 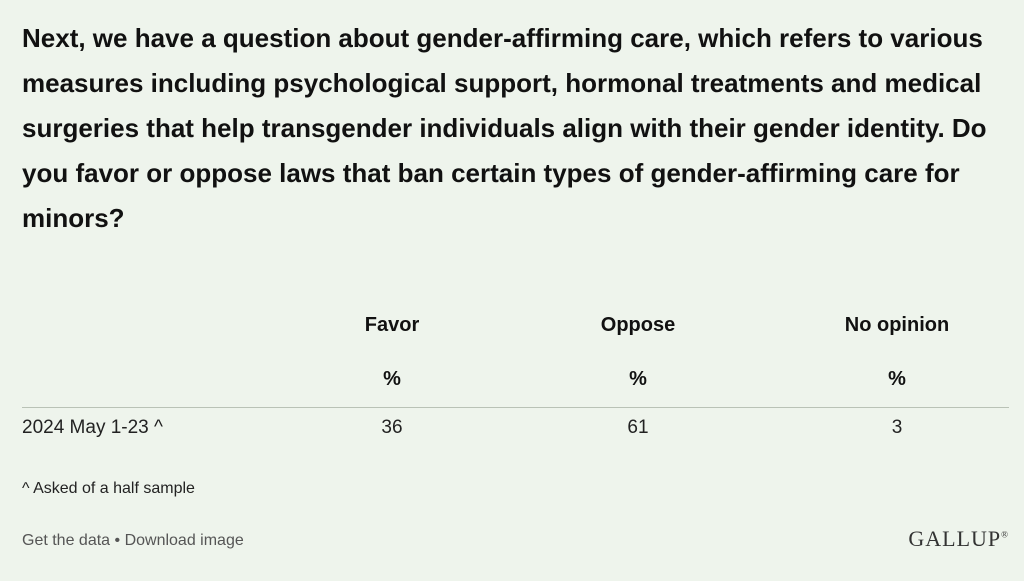 I want to click on column-header-no-opinion: No opinion, so click(x=897, y=325).